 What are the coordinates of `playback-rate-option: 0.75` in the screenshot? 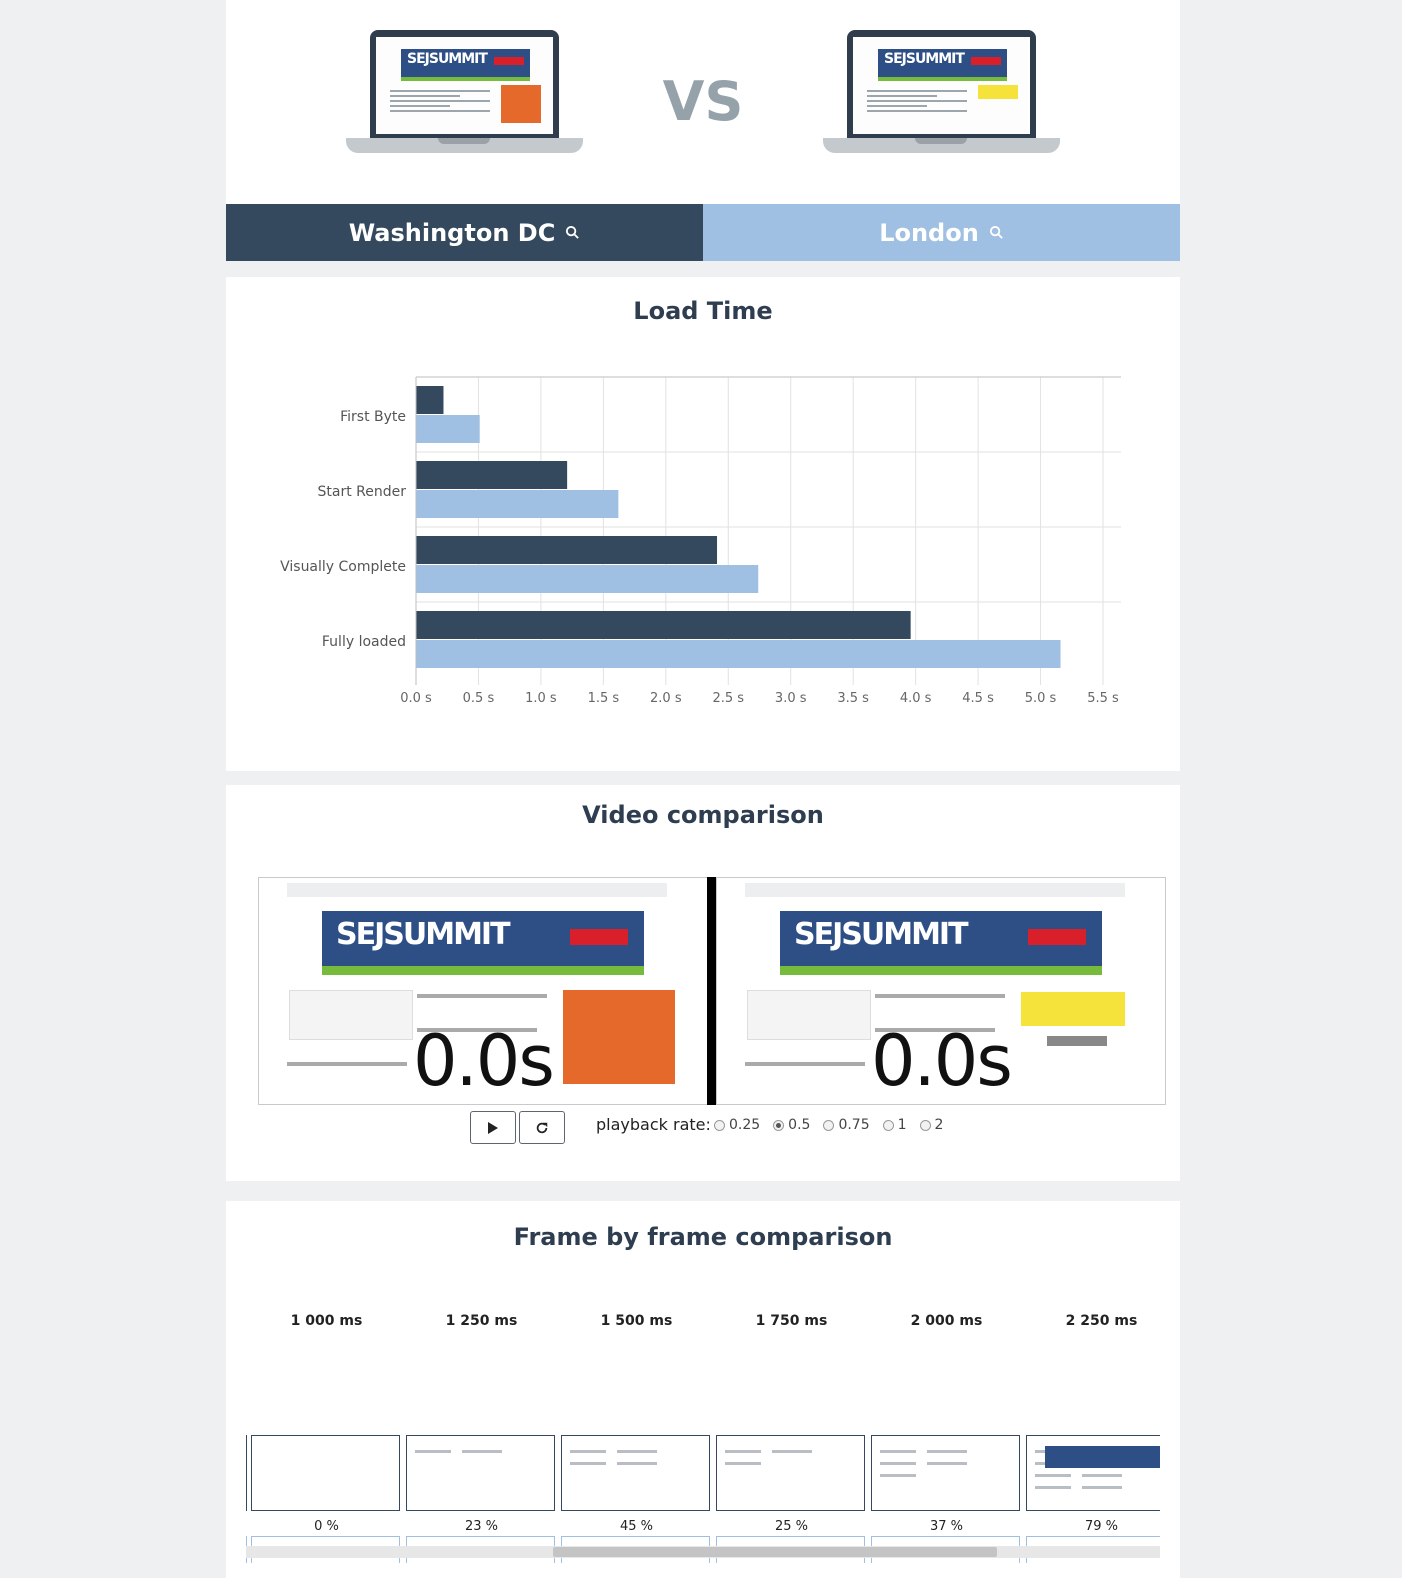 It's located at (846, 1125).